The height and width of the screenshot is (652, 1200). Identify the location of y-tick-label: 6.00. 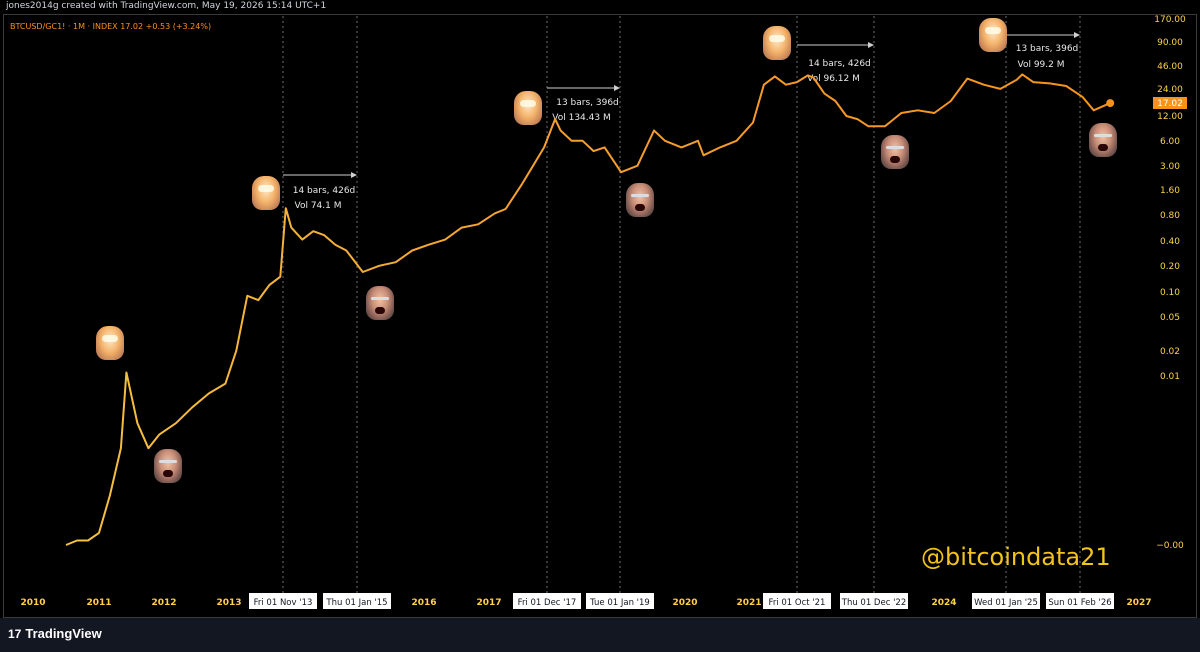
(1170, 142).